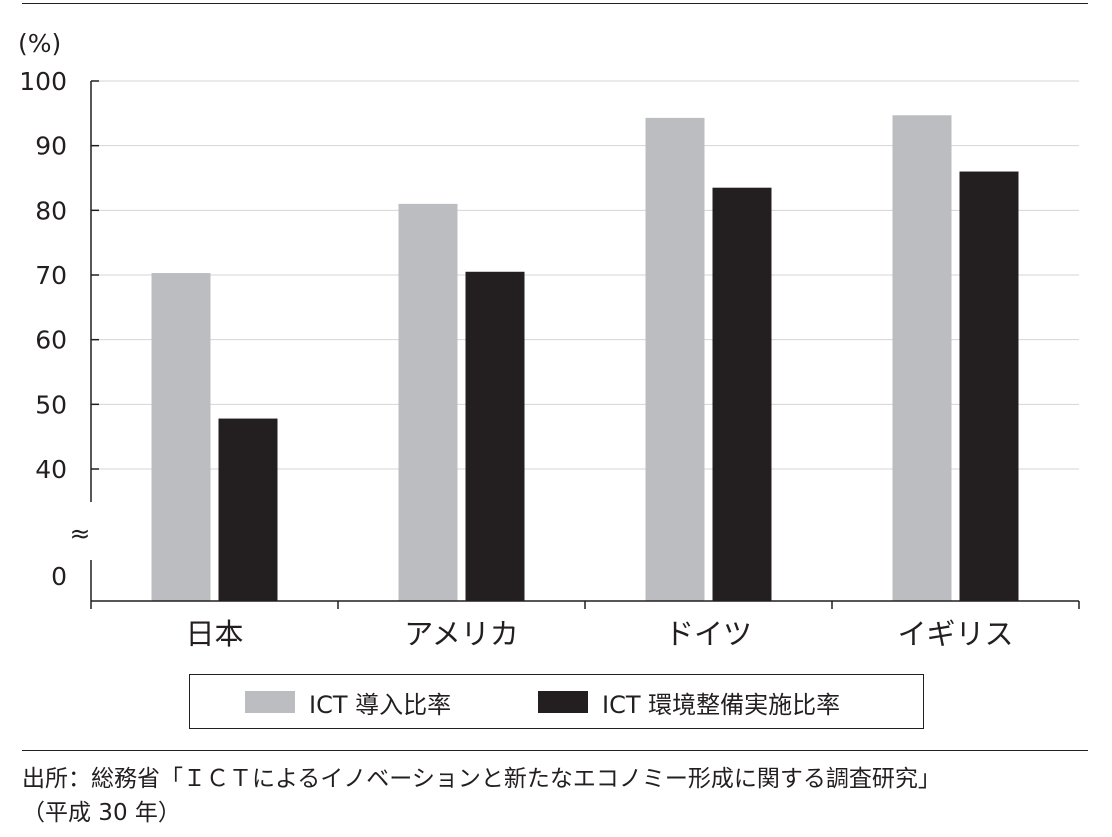 The width and height of the screenshot is (1112, 837). Describe the element at coordinates (101, 813) in the screenshot. I see `source-line-2: （平成 30 年）` at that location.